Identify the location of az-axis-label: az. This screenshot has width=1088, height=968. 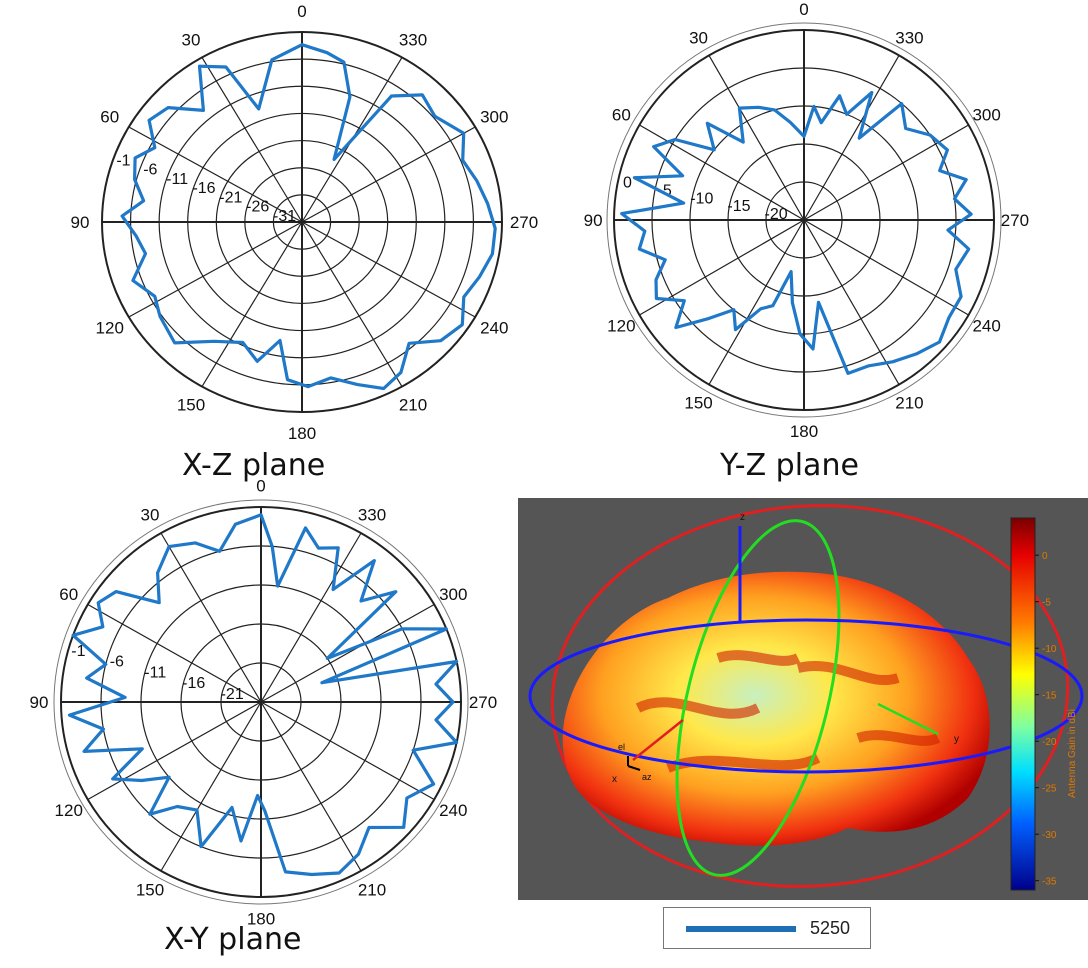
(647, 777).